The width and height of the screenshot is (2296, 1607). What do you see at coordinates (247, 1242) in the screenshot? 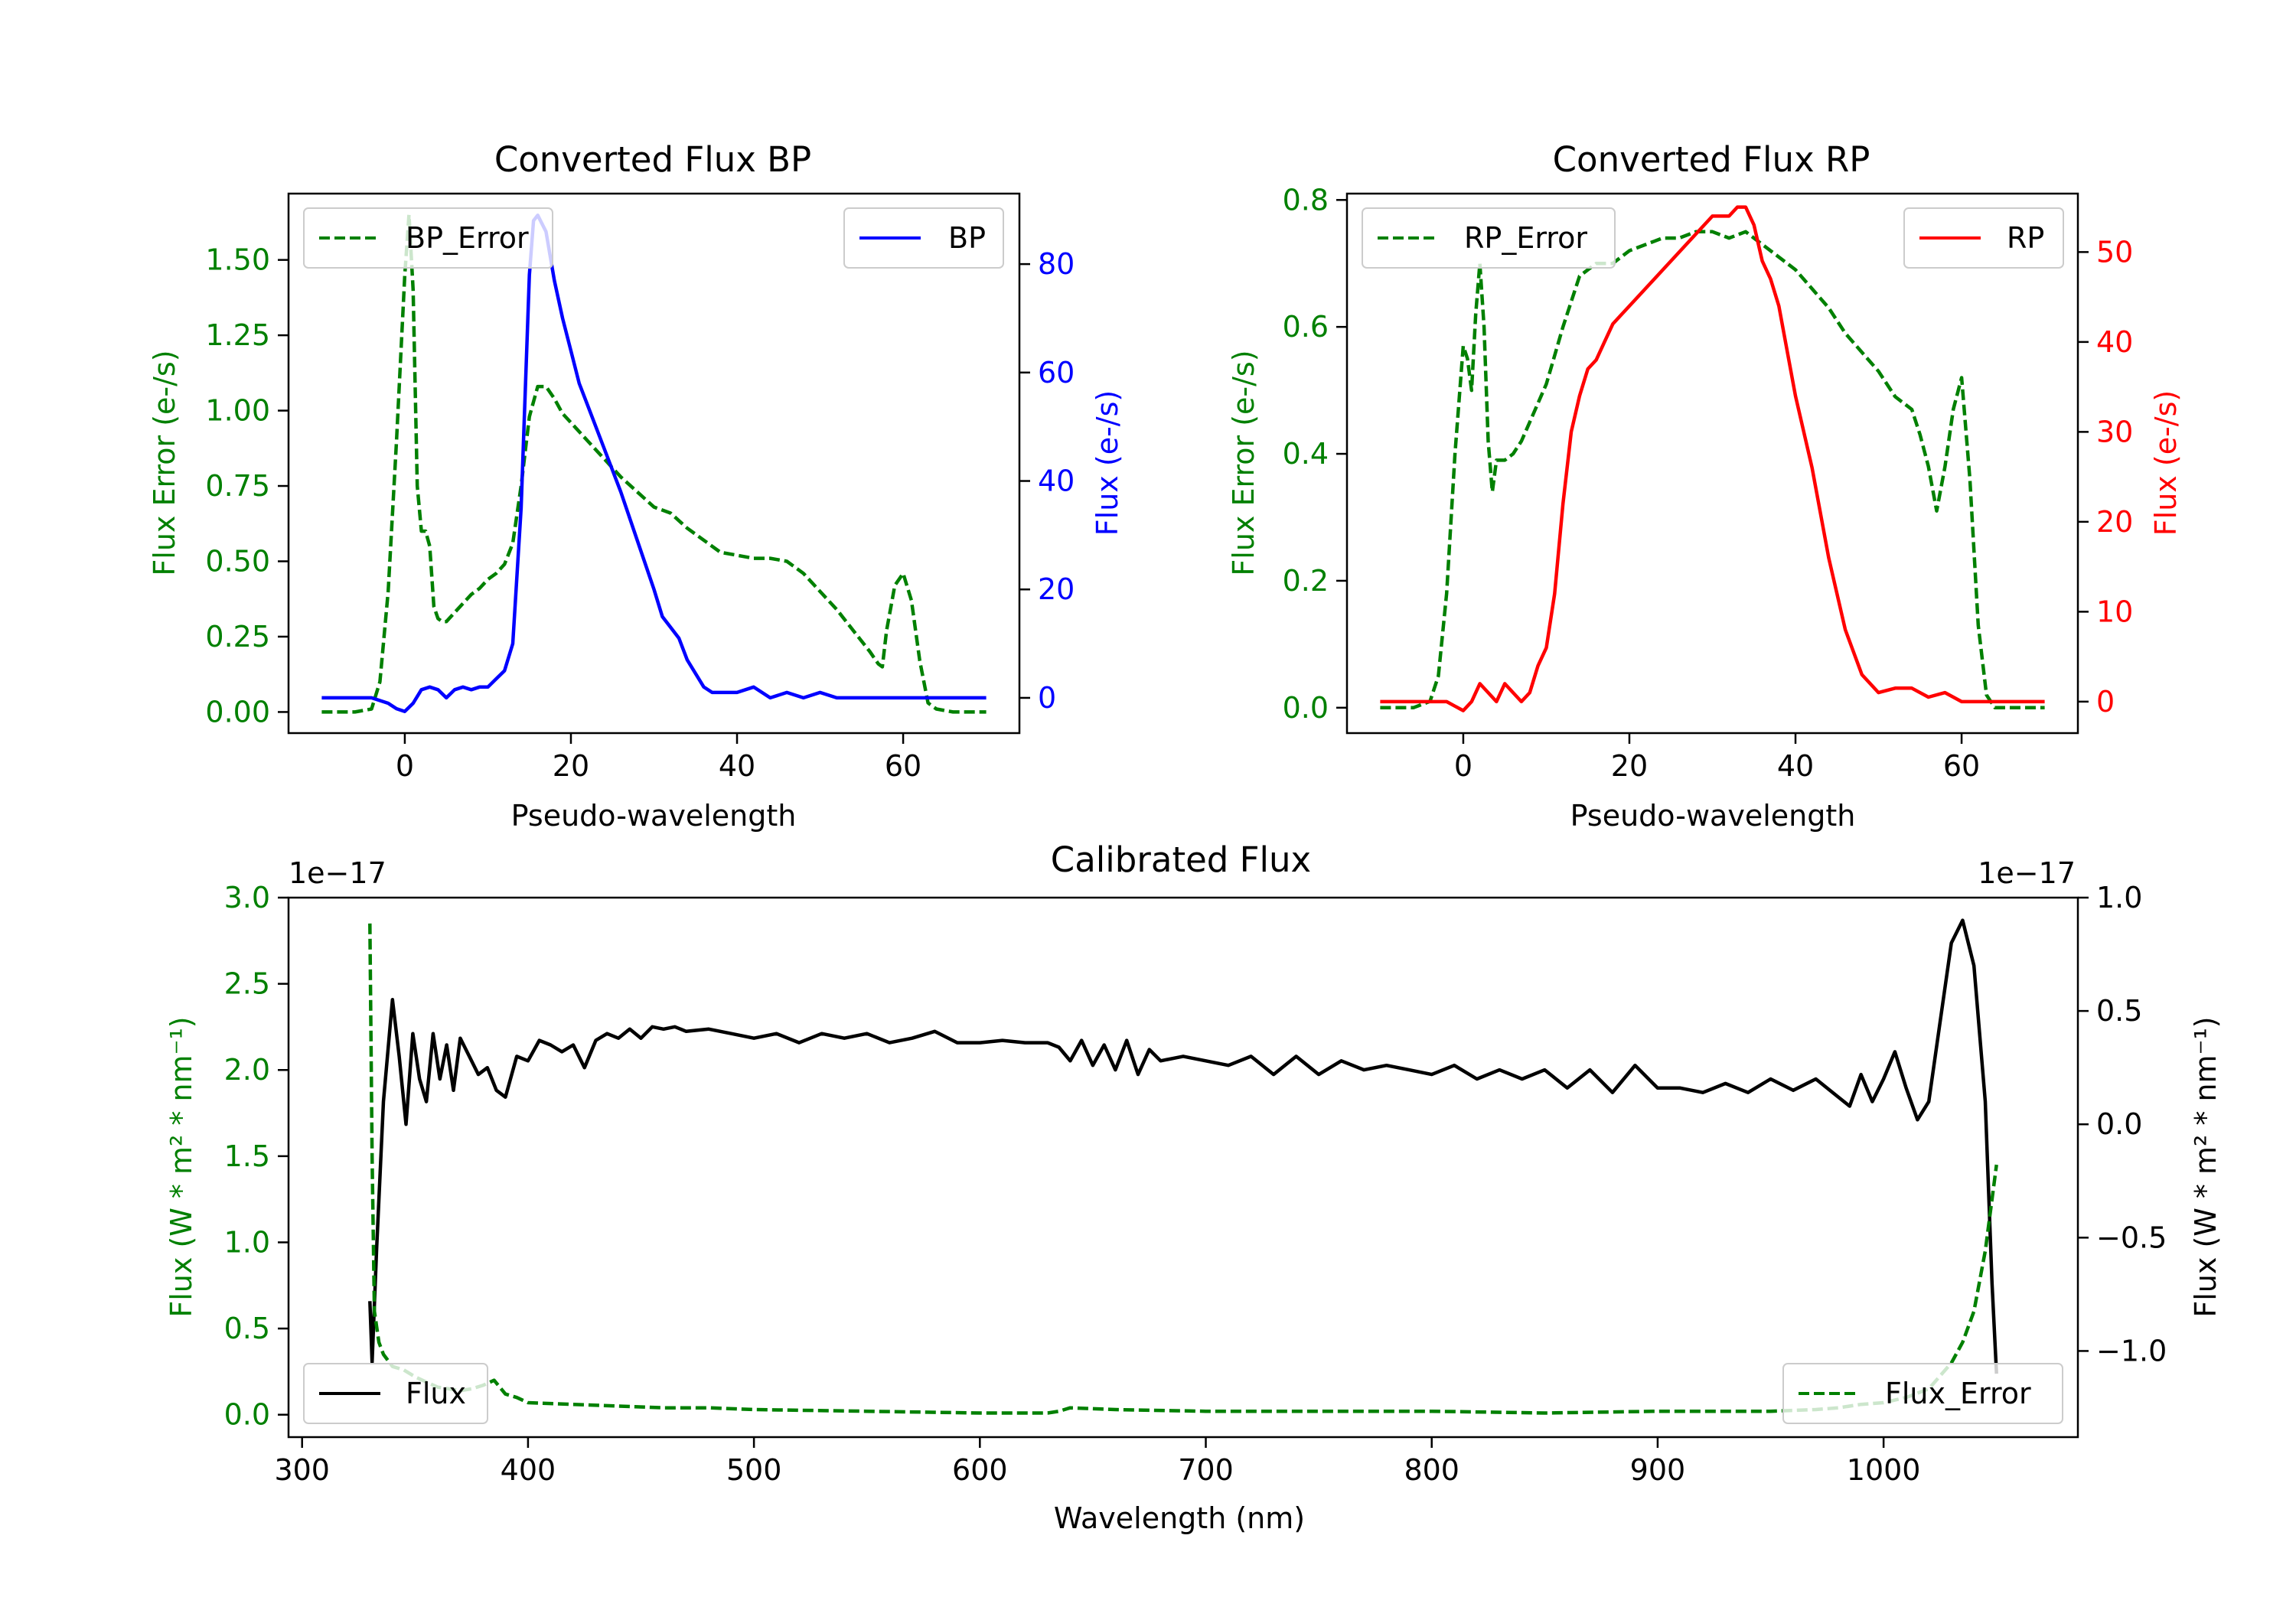
I see `cal-left-tick-label: 1.0` at bounding box center [247, 1242].